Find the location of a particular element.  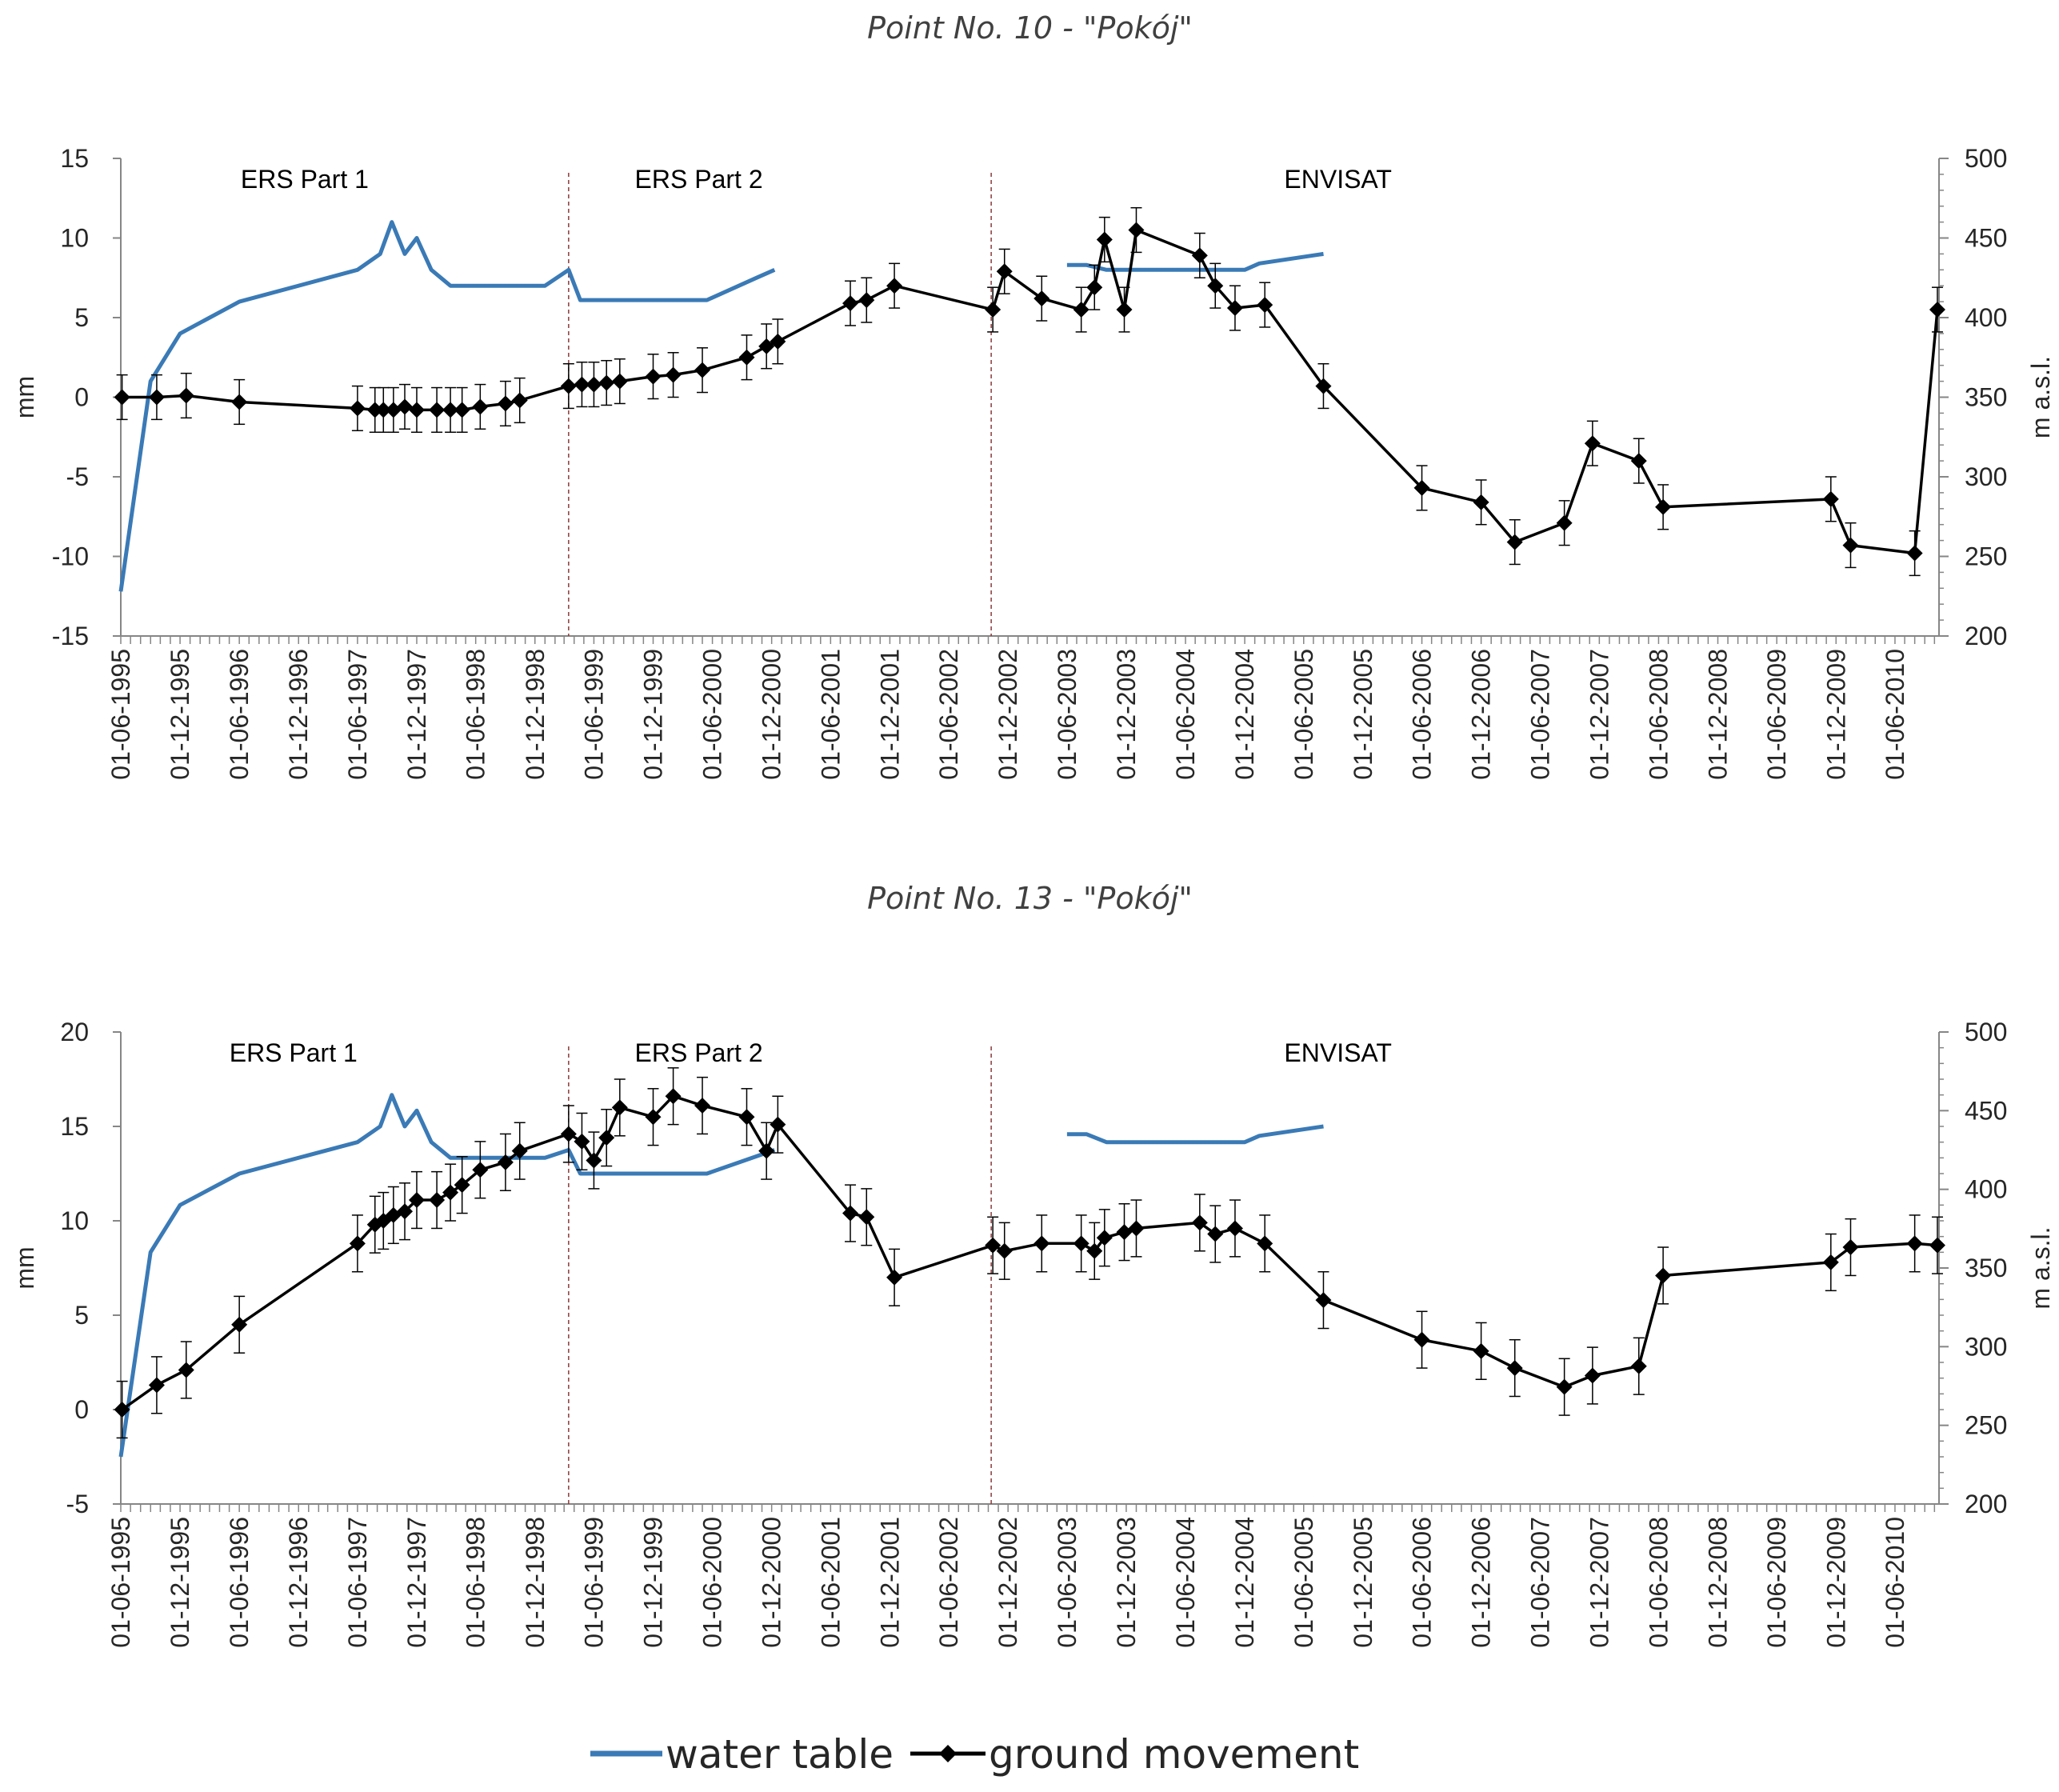

y-tick-label-left: 0 is located at coordinates (81, 397).